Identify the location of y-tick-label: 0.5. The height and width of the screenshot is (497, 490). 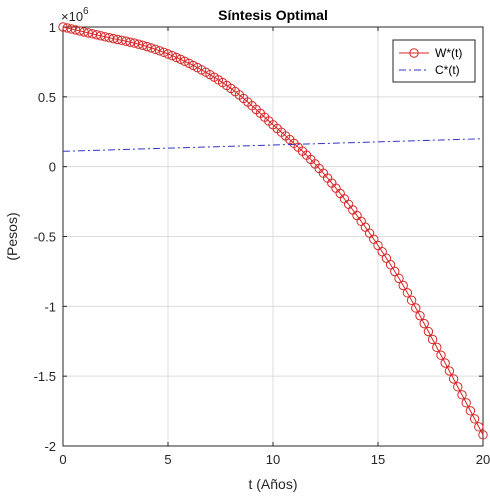
(47, 97).